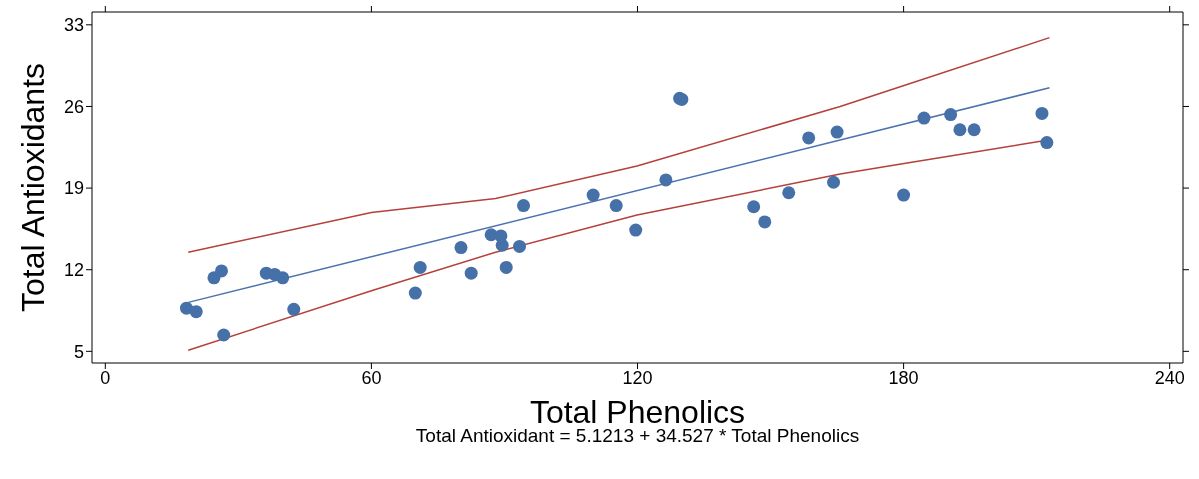 The image size is (1199, 479). I want to click on x-tick-label: 180, so click(903, 377).